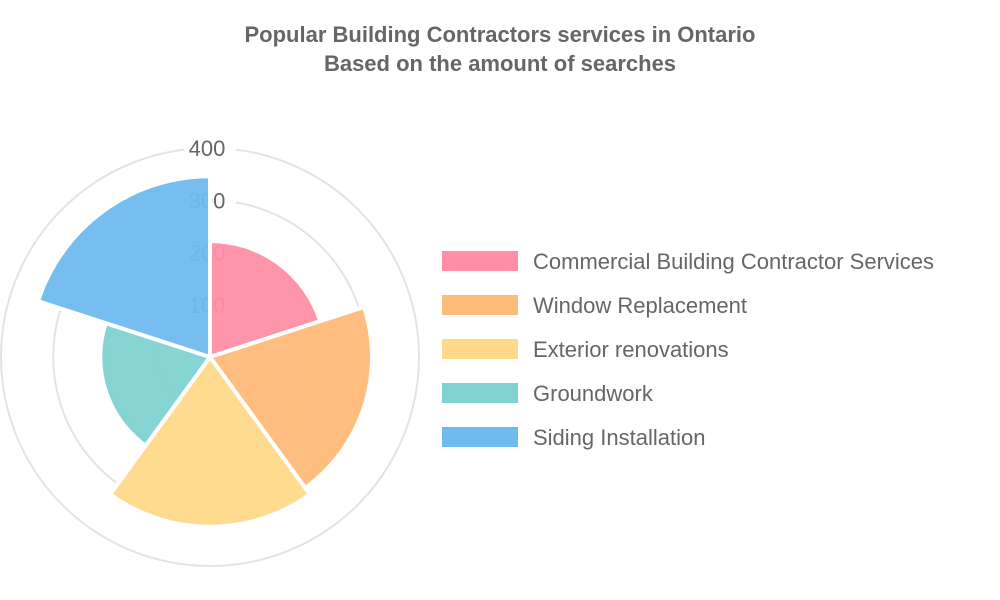 The image size is (1000, 600). Describe the element at coordinates (290, 397) in the screenshot. I see `segment-window-replacement` at that location.